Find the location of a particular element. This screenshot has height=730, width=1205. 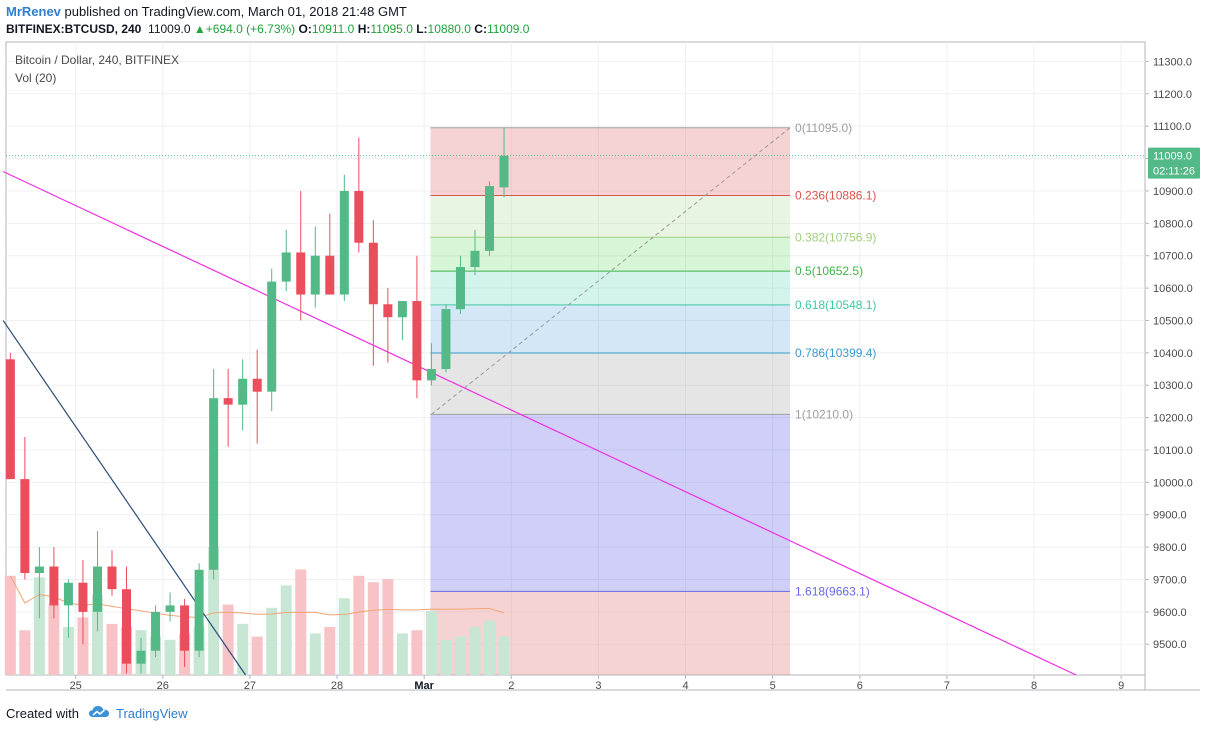

last-price: 11009.0 is located at coordinates (169, 29).